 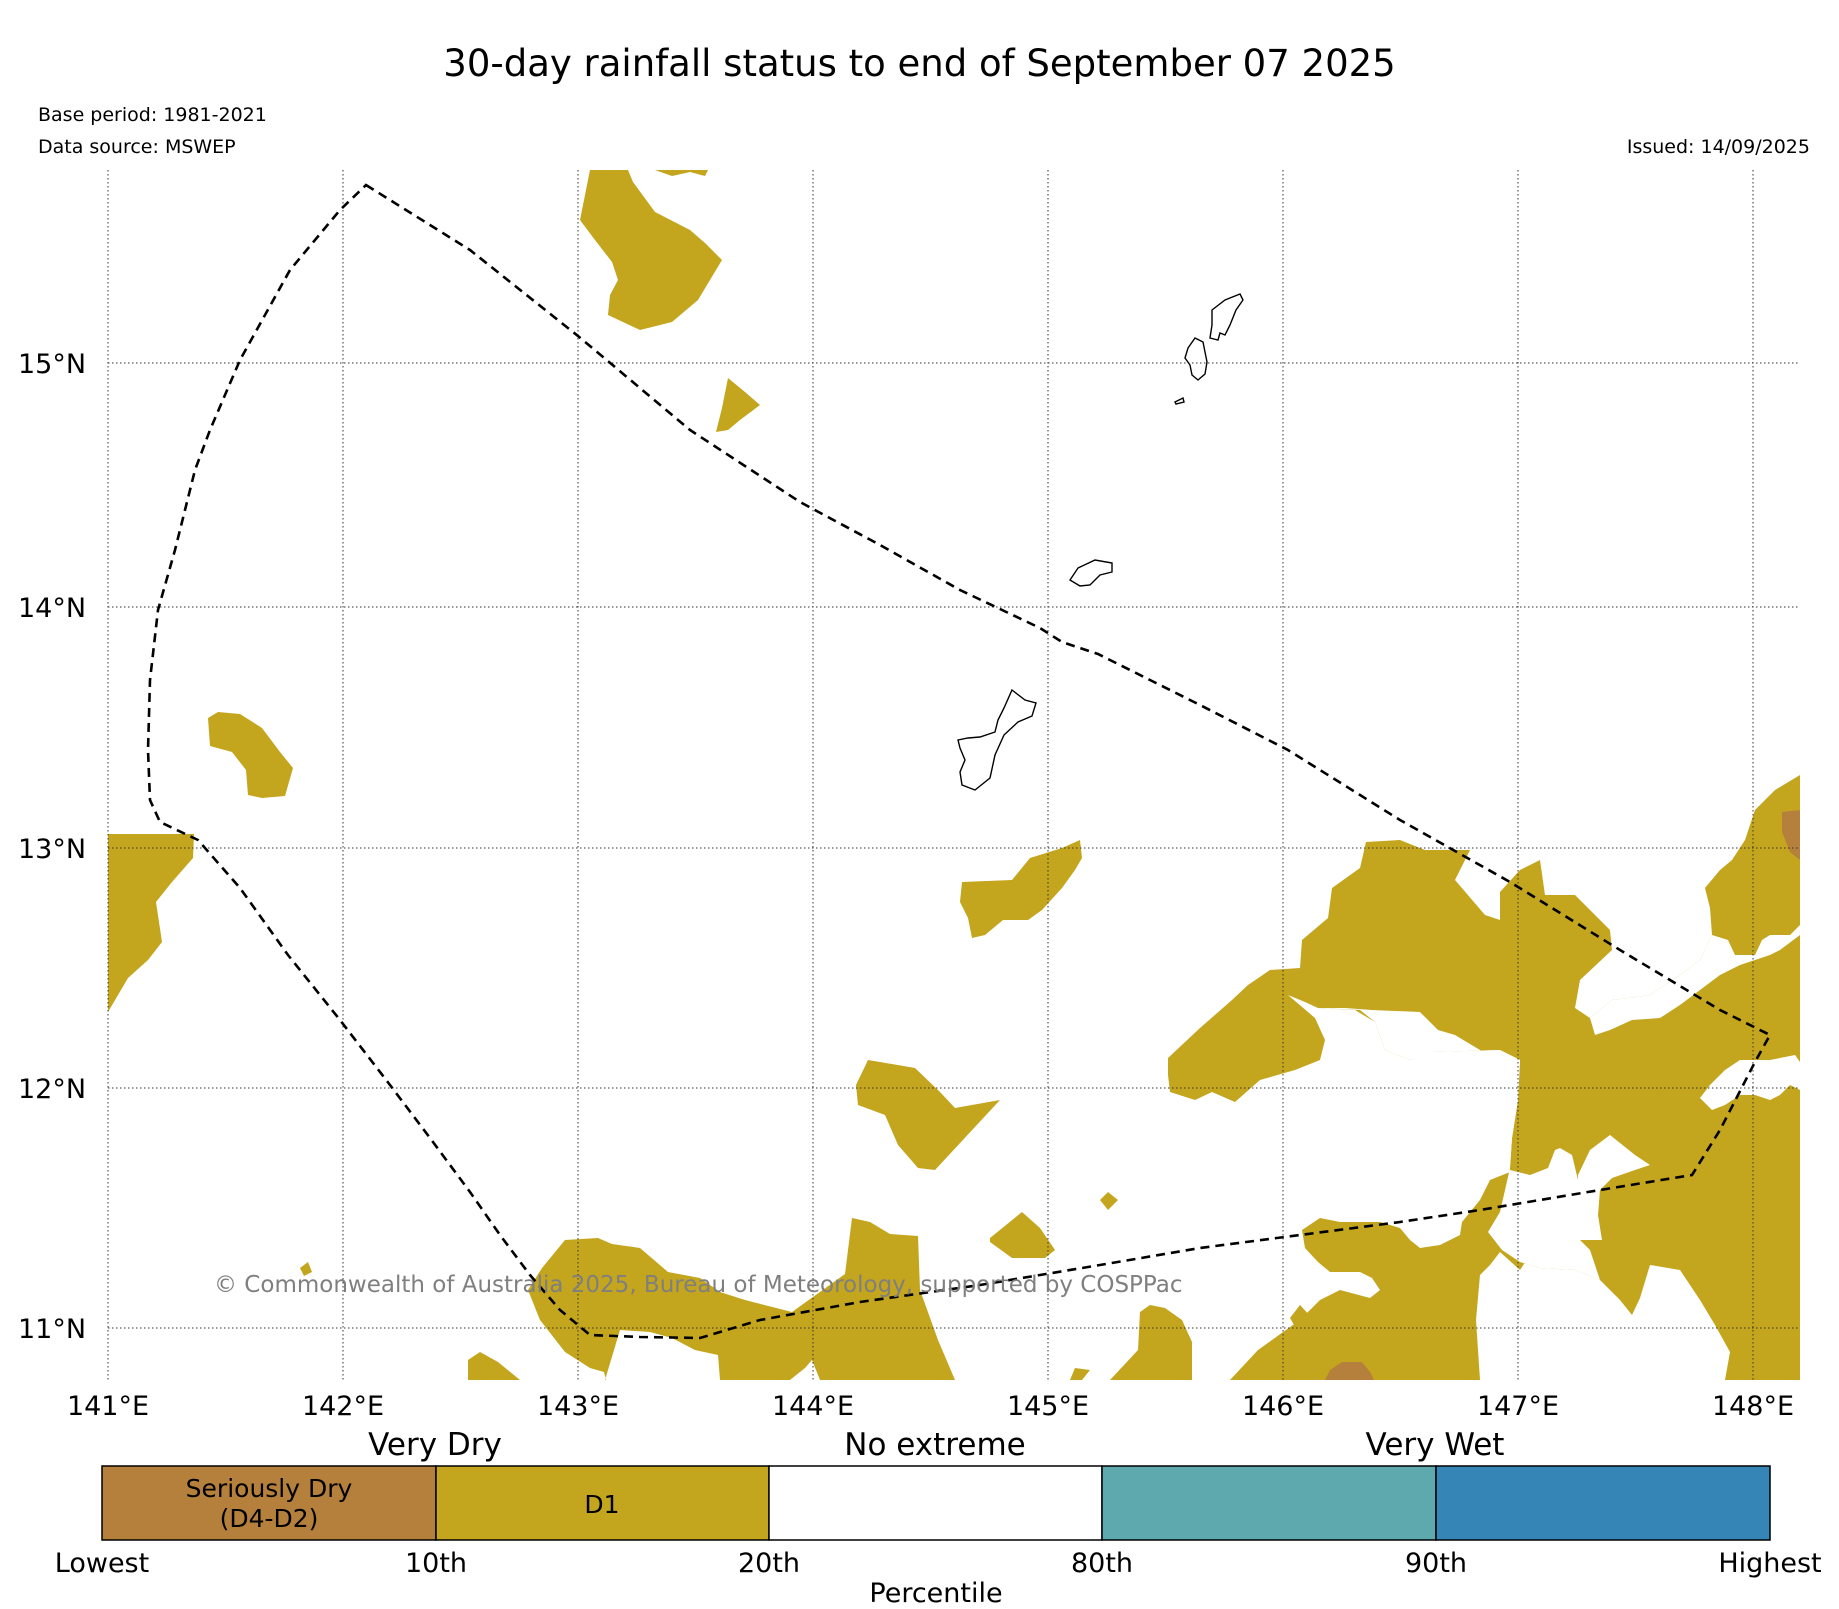 I want to click on data-source-text: Data source: MSWEP, so click(x=137, y=147).